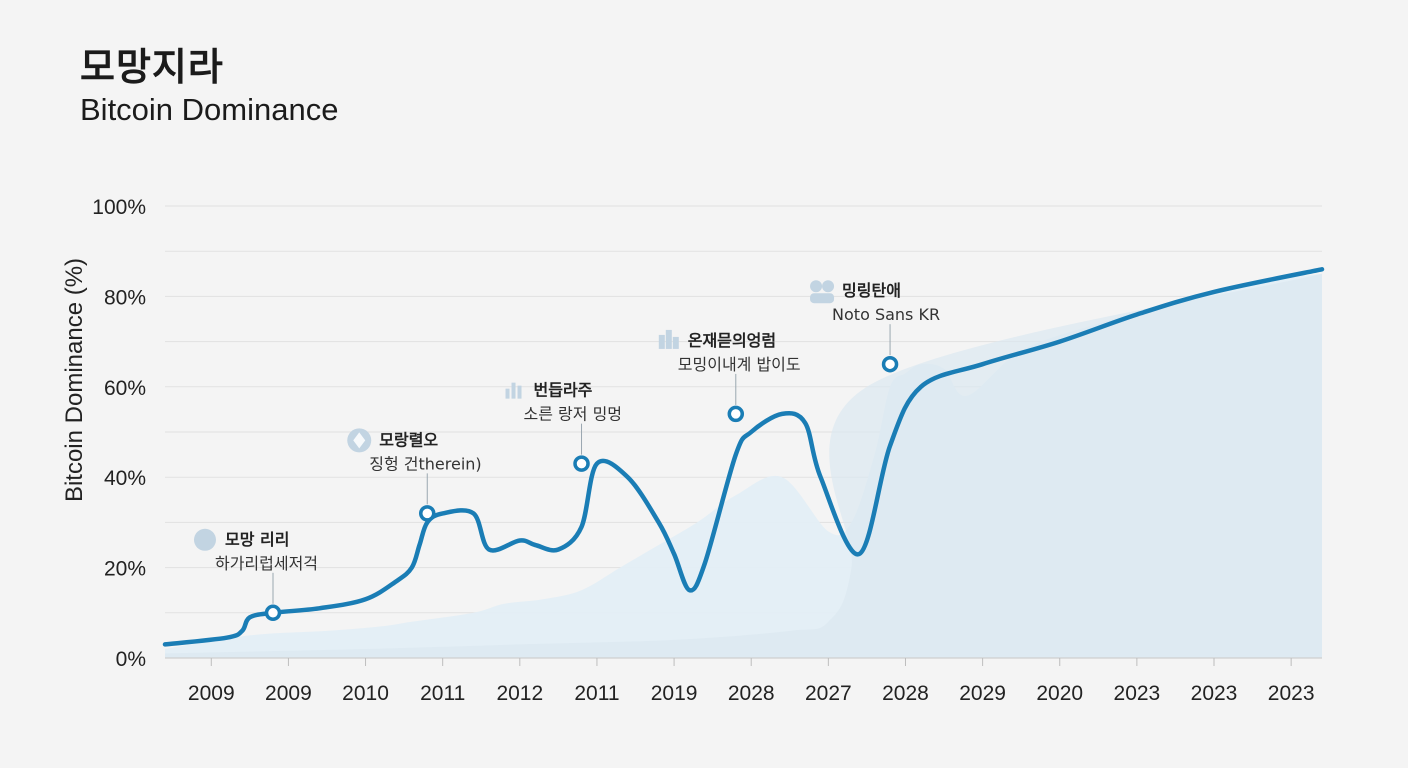 This screenshot has height=768, width=1408. Describe the element at coordinates (661, 341) in the screenshot. I see `building-icon` at that location.